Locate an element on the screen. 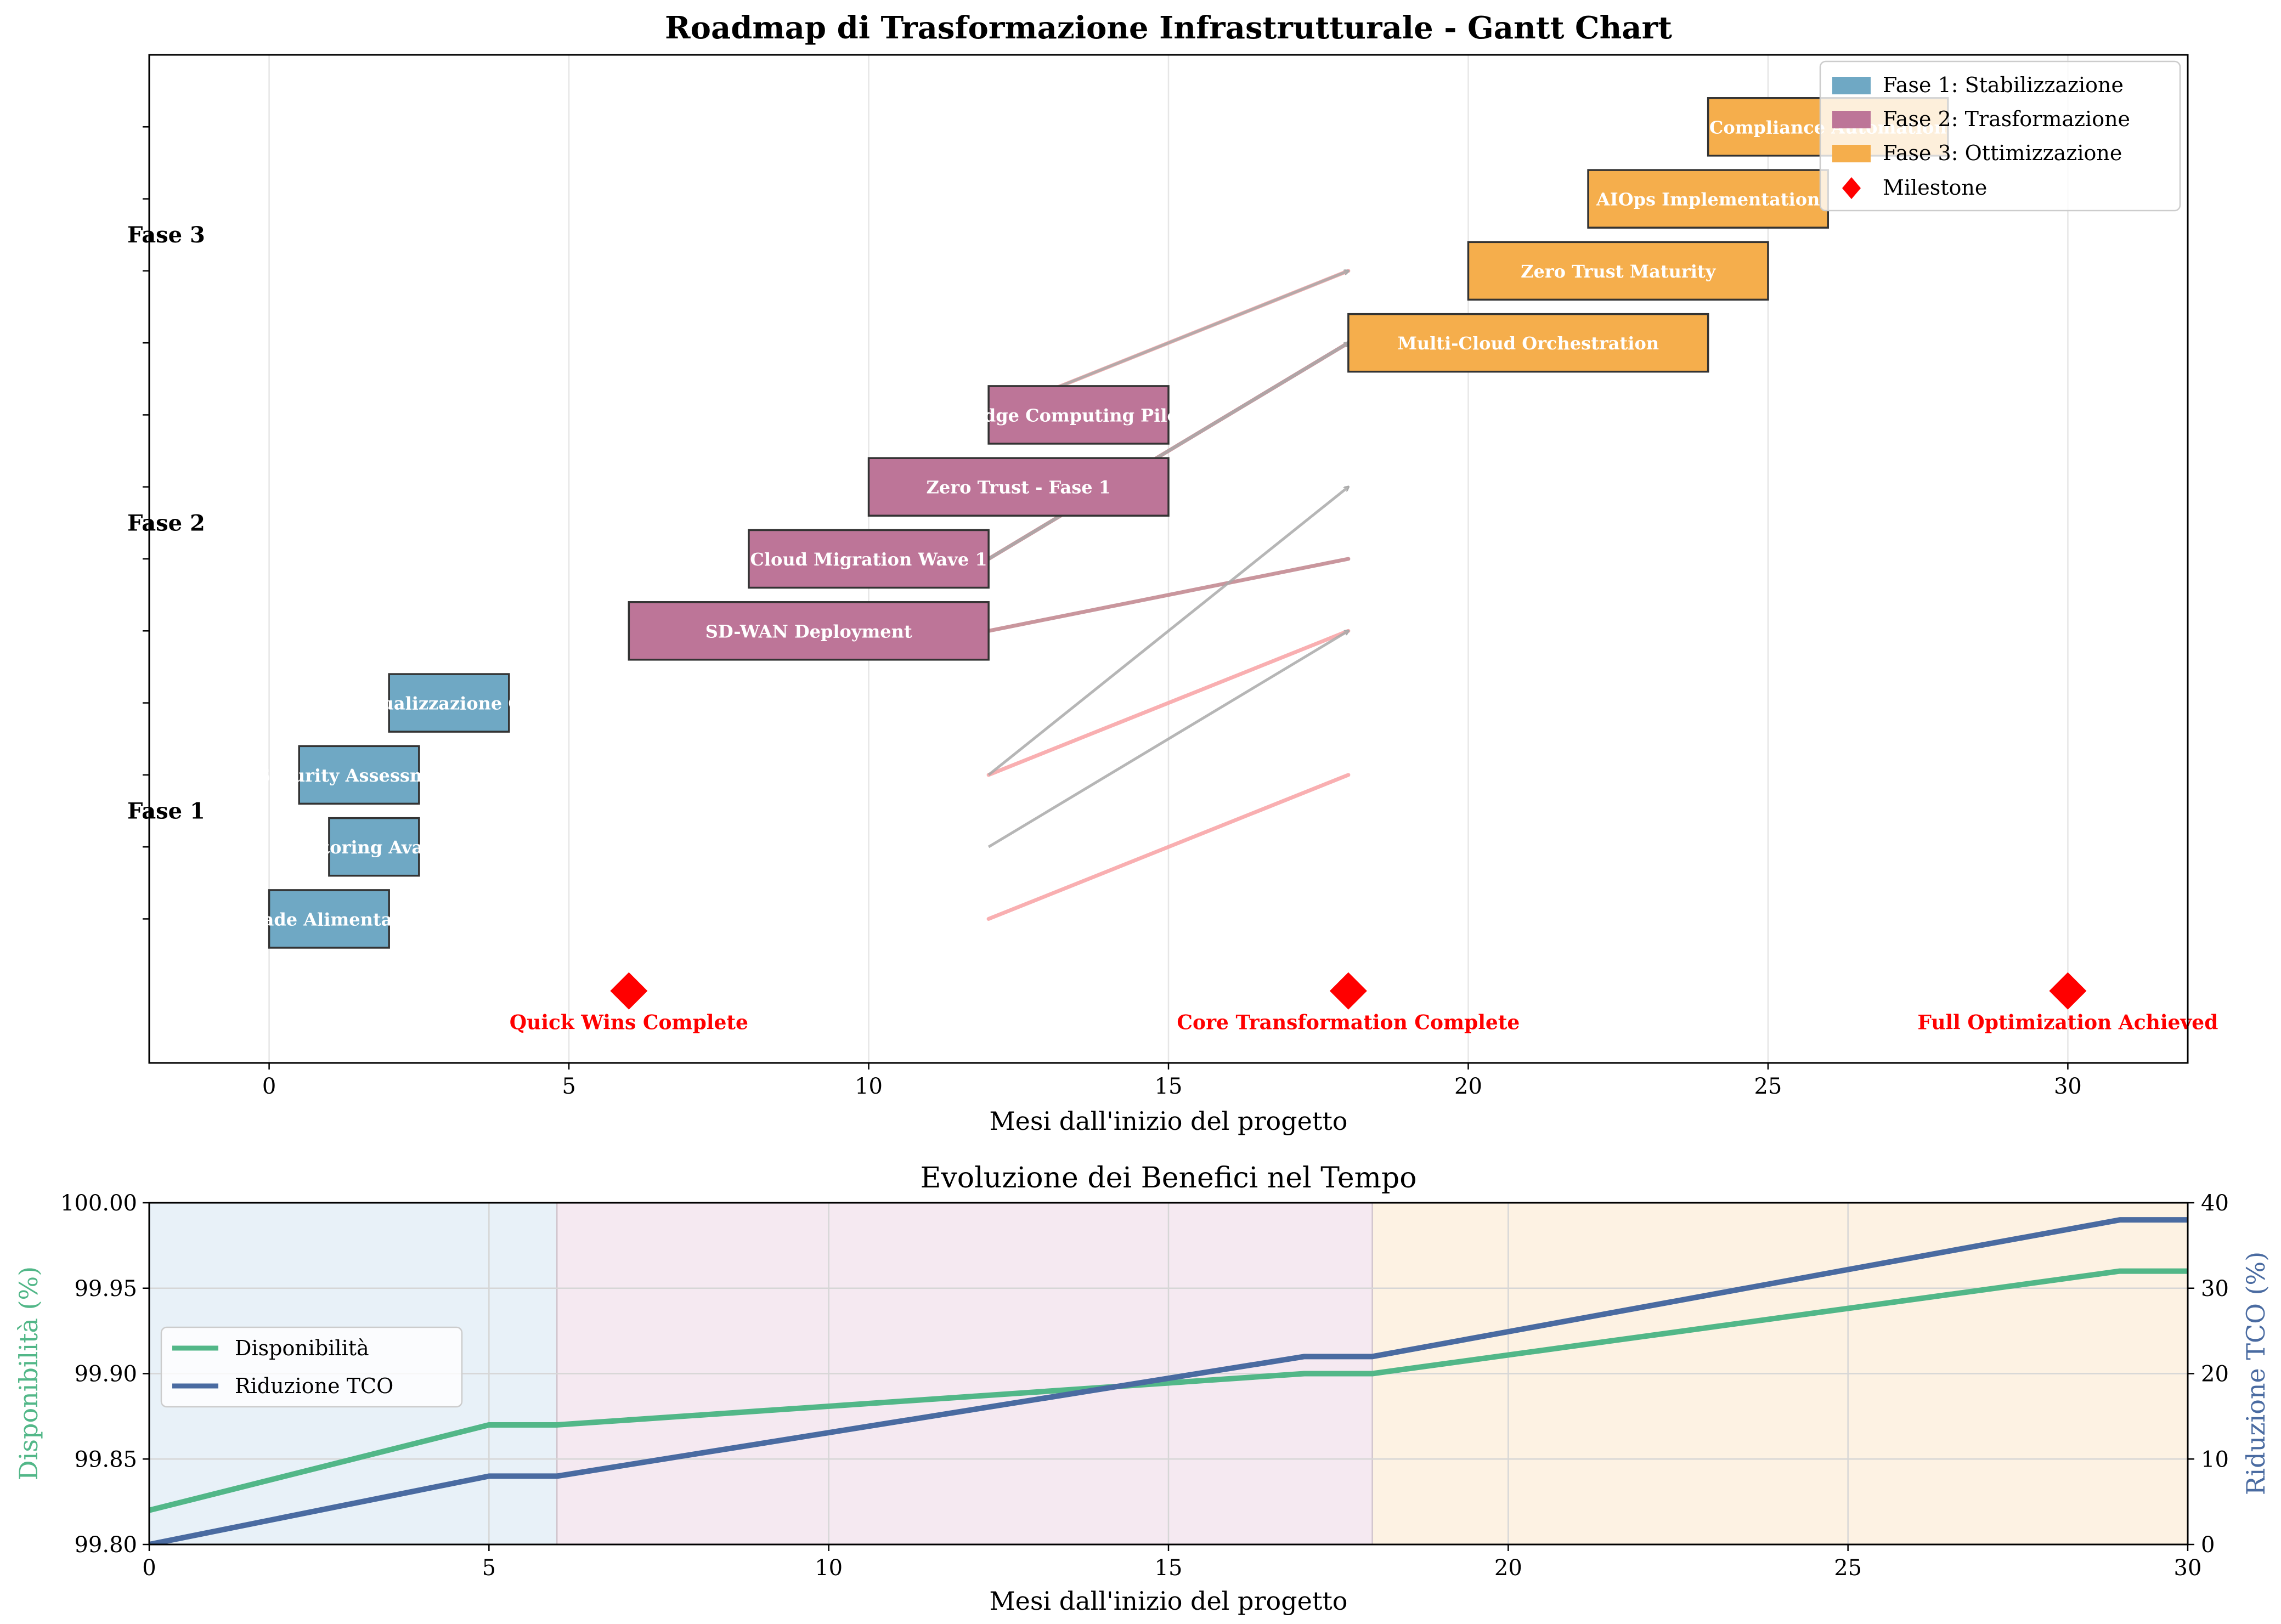 This screenshot has width=2281, height=1624. gantt-task: AIOps Implementation is located at coordinates (1708, 199).